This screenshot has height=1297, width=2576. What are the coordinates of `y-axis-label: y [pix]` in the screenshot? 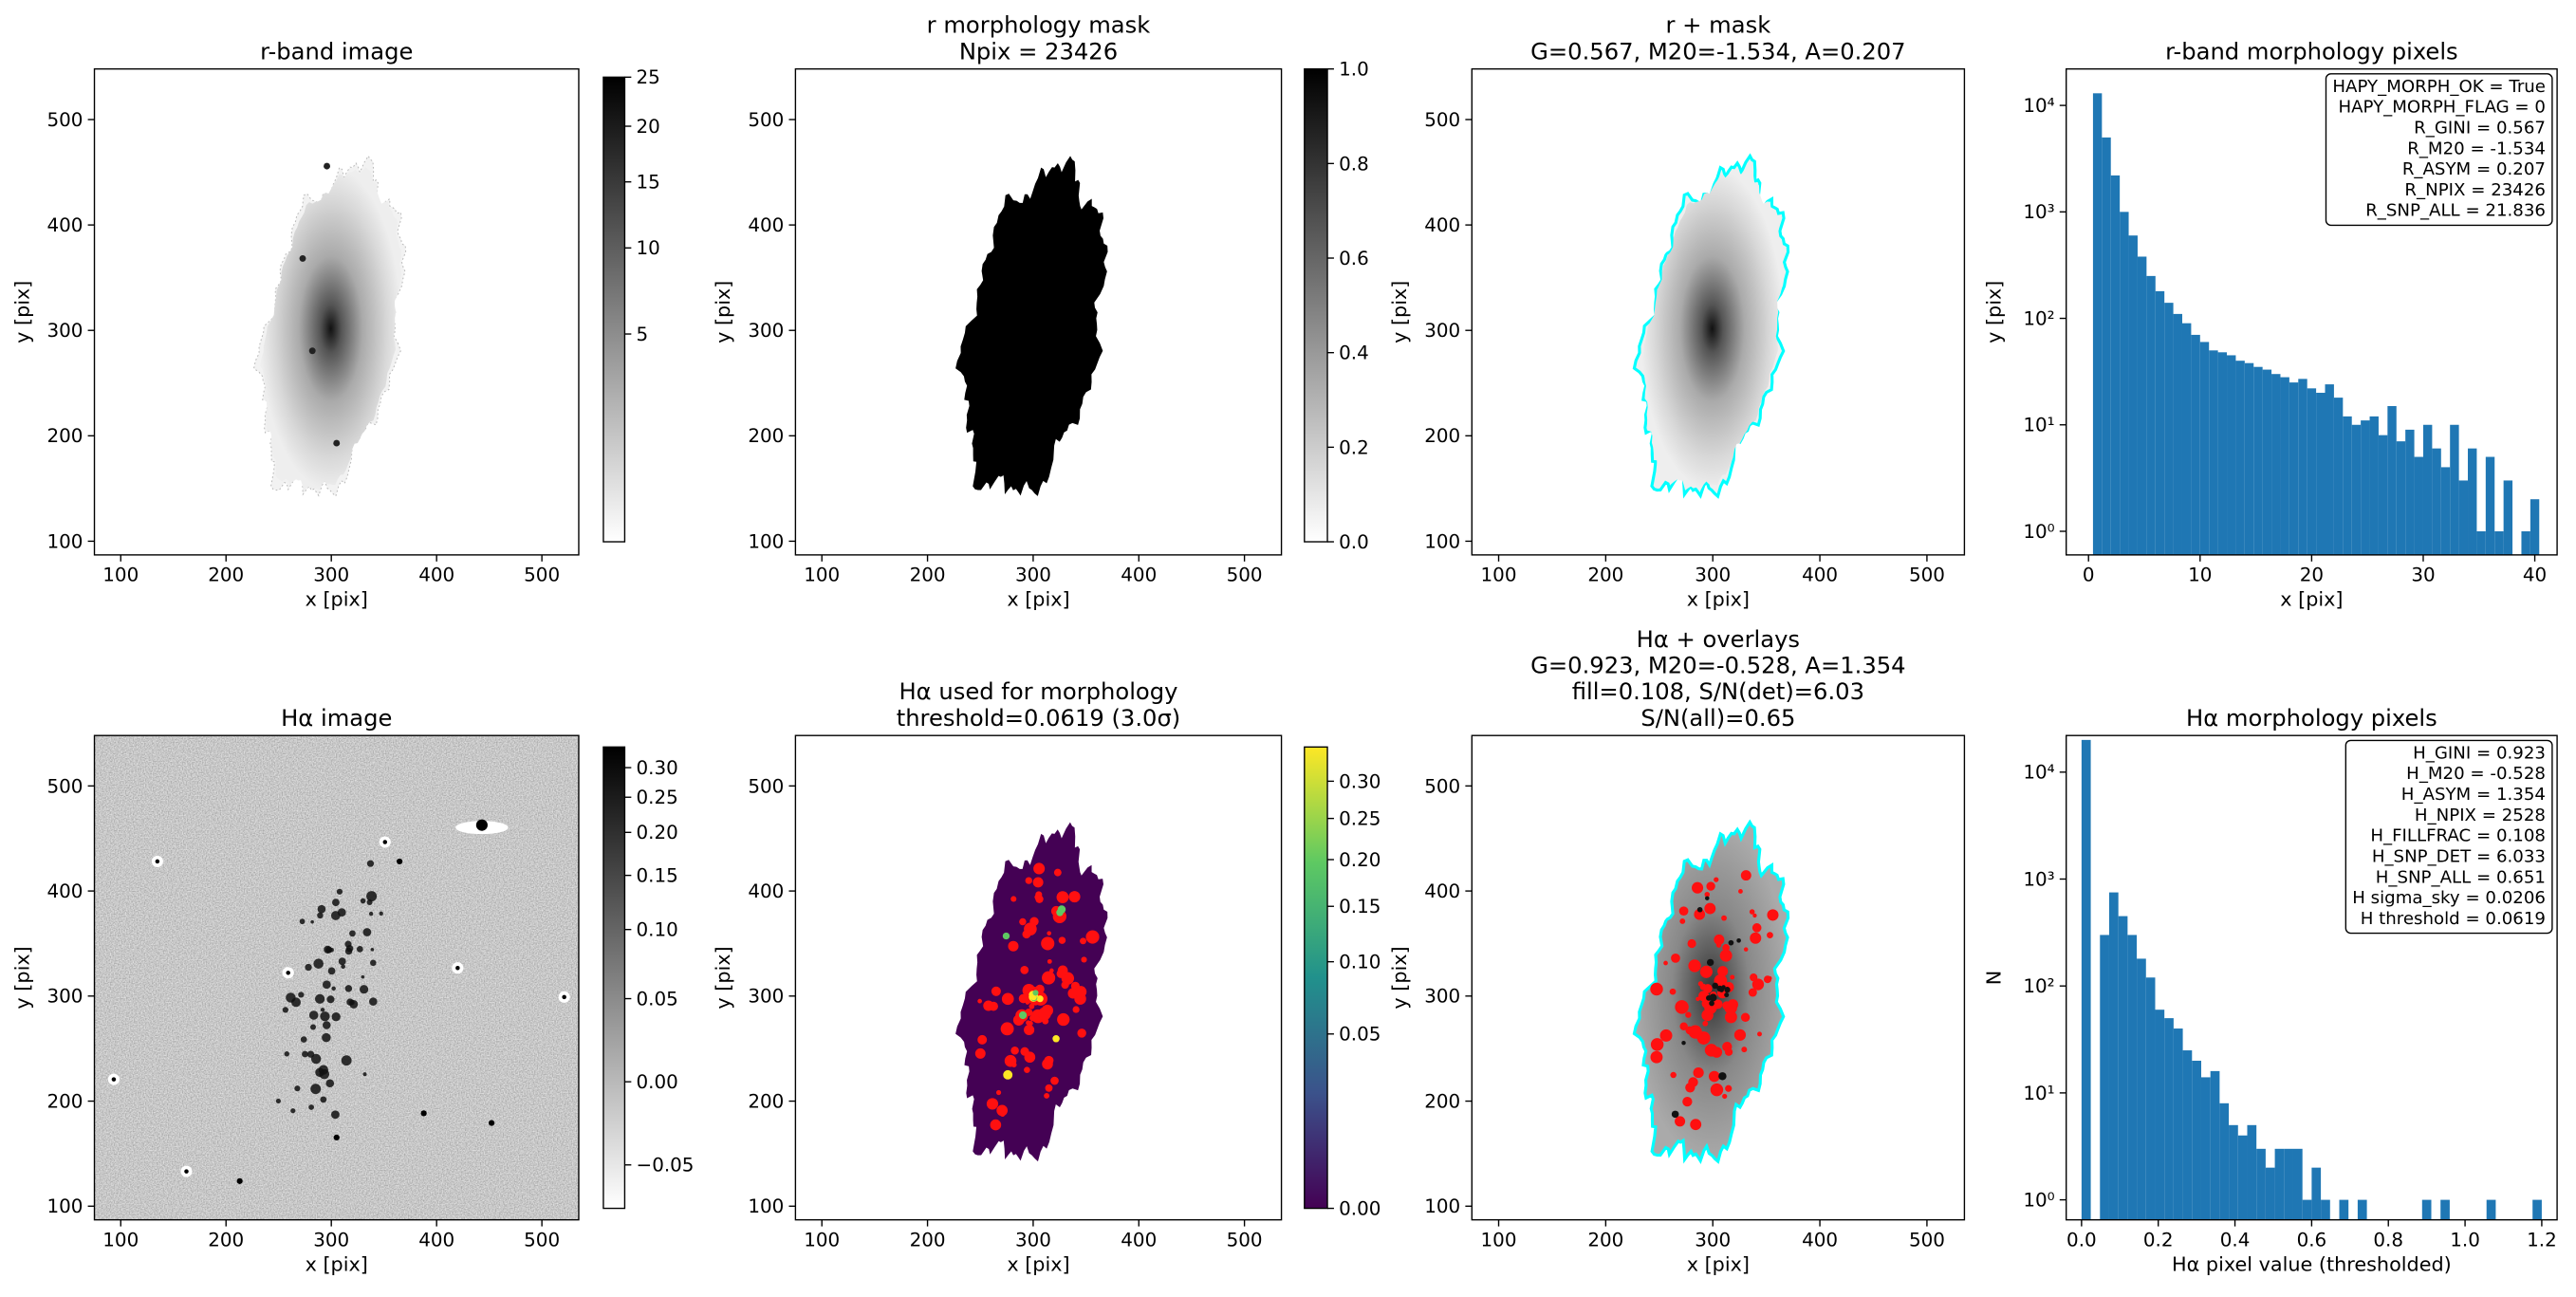 It's located at (21, 312).